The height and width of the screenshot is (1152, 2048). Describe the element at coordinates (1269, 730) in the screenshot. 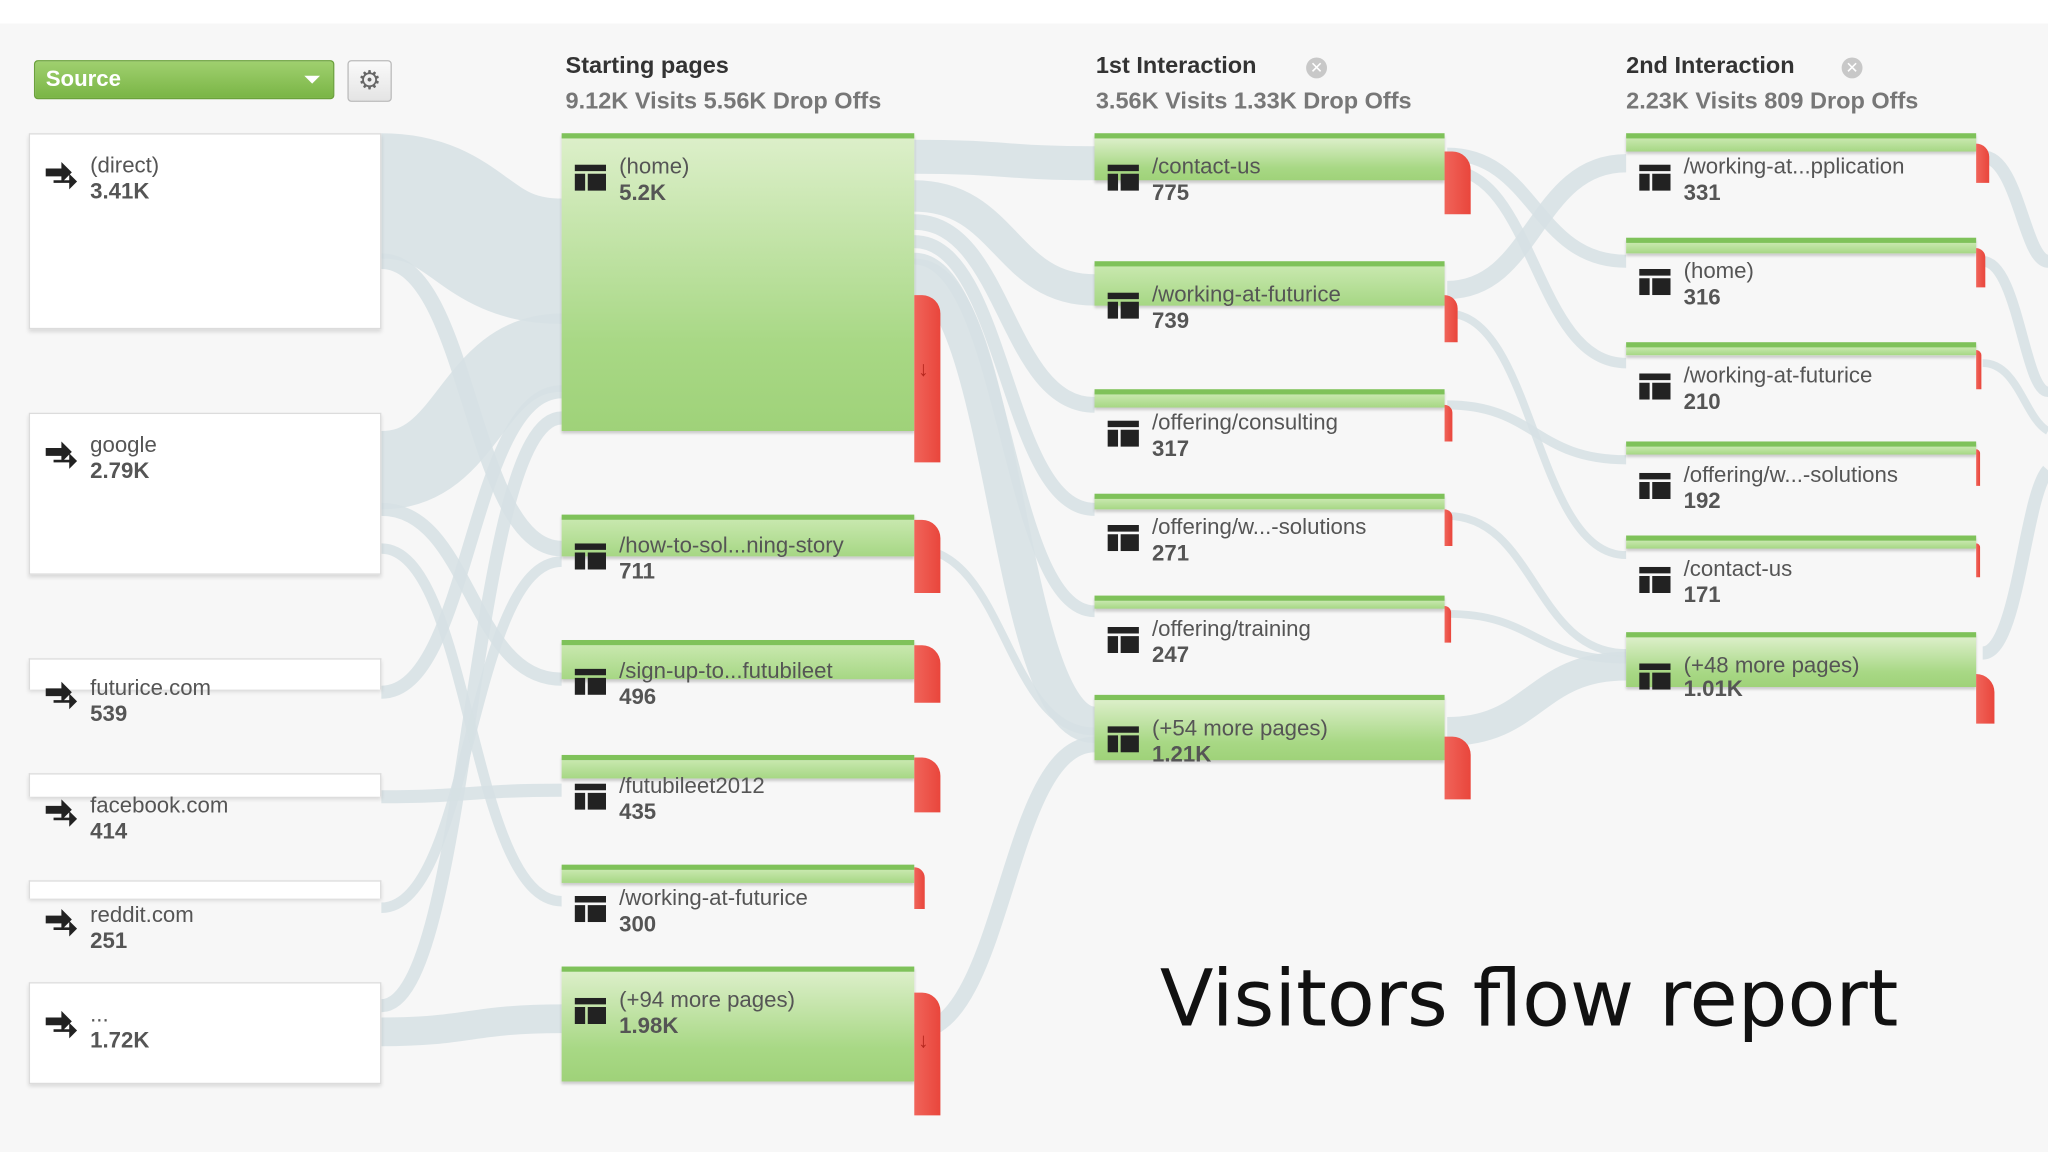

I see `page-node: (+54 more pages) 1.21K` at that location.